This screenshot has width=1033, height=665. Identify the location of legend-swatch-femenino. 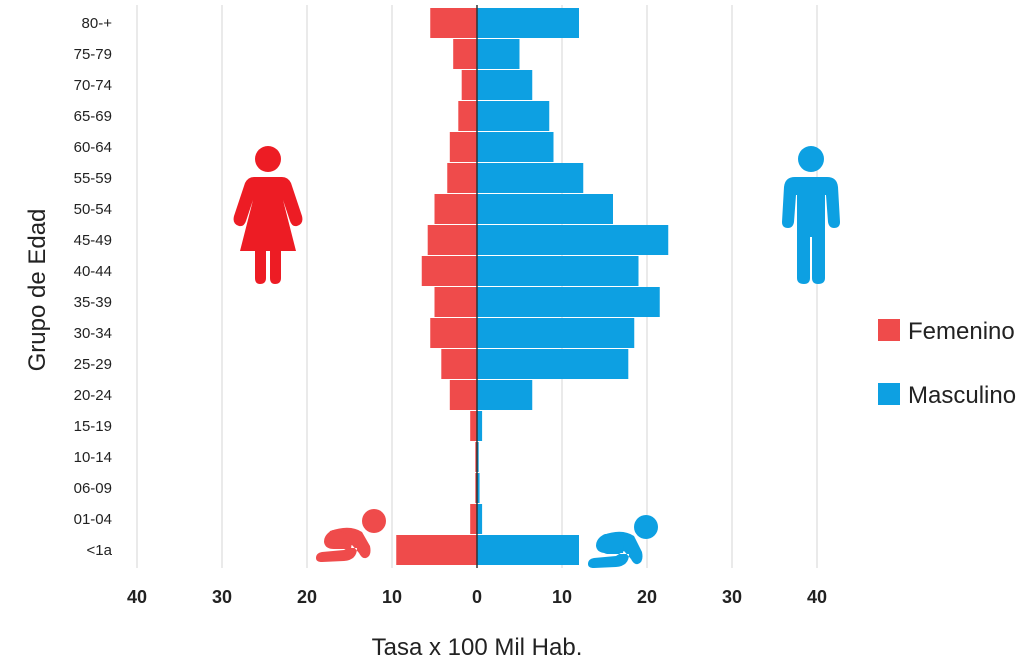
(889, 330).